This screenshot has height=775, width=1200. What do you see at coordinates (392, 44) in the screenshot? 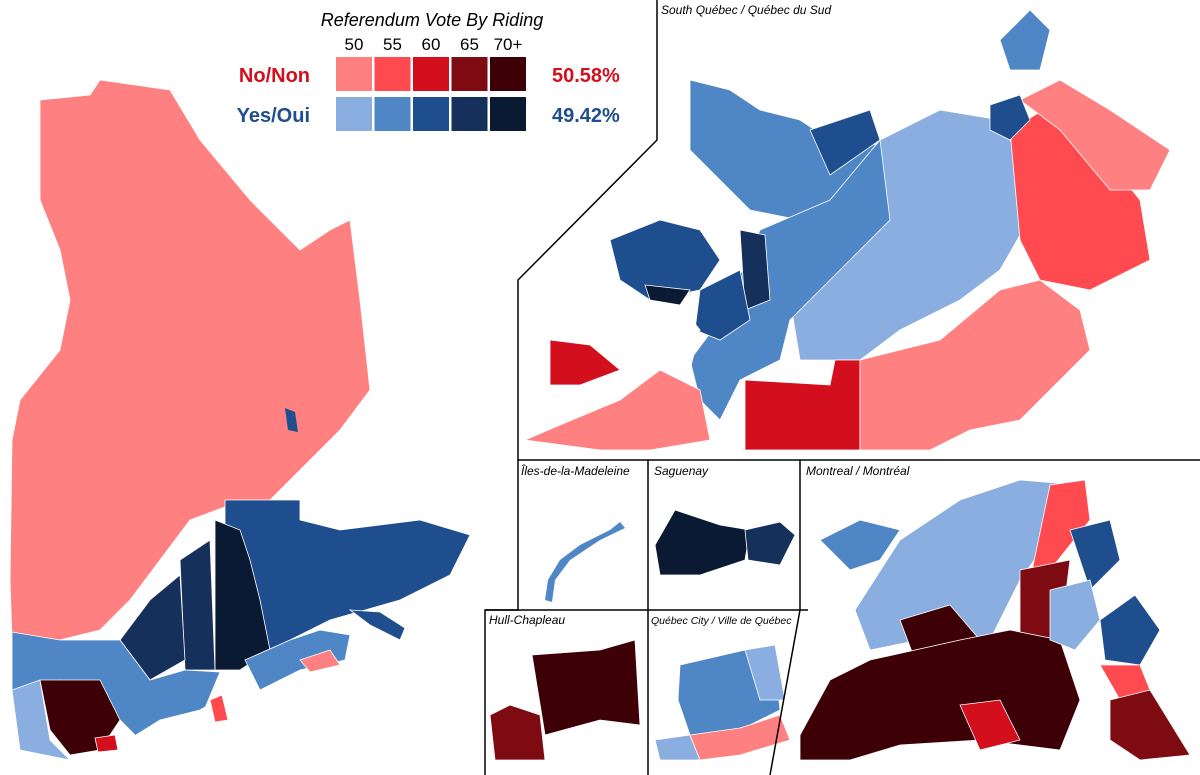
I see `threshold-label: 55` at bounding box center [392, 44].